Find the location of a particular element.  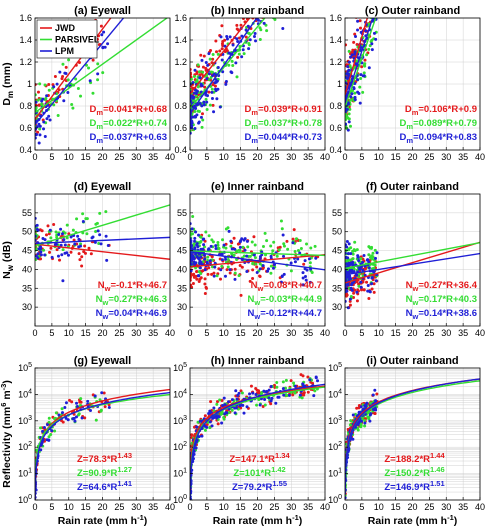

fit-equation-parsivel: Z=150.2*R1.46 is located at coordinates (414, 472).